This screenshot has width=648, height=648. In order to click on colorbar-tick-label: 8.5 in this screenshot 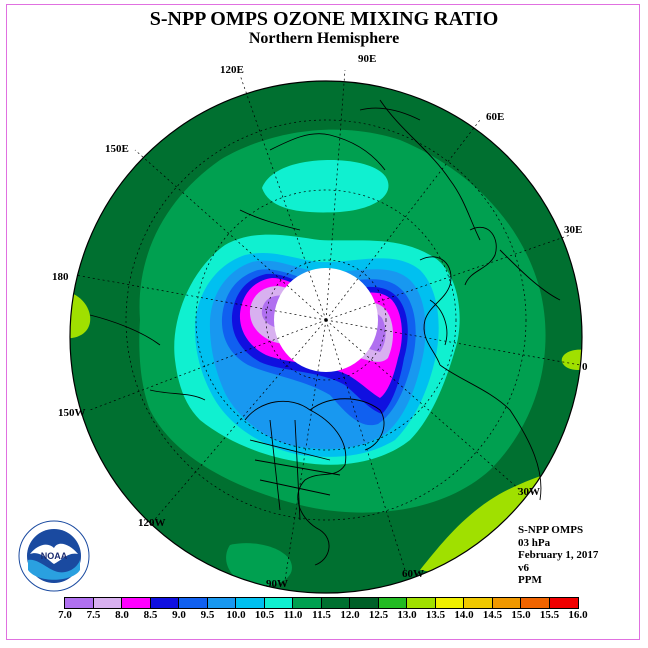, I will do `click(150, 615)`.